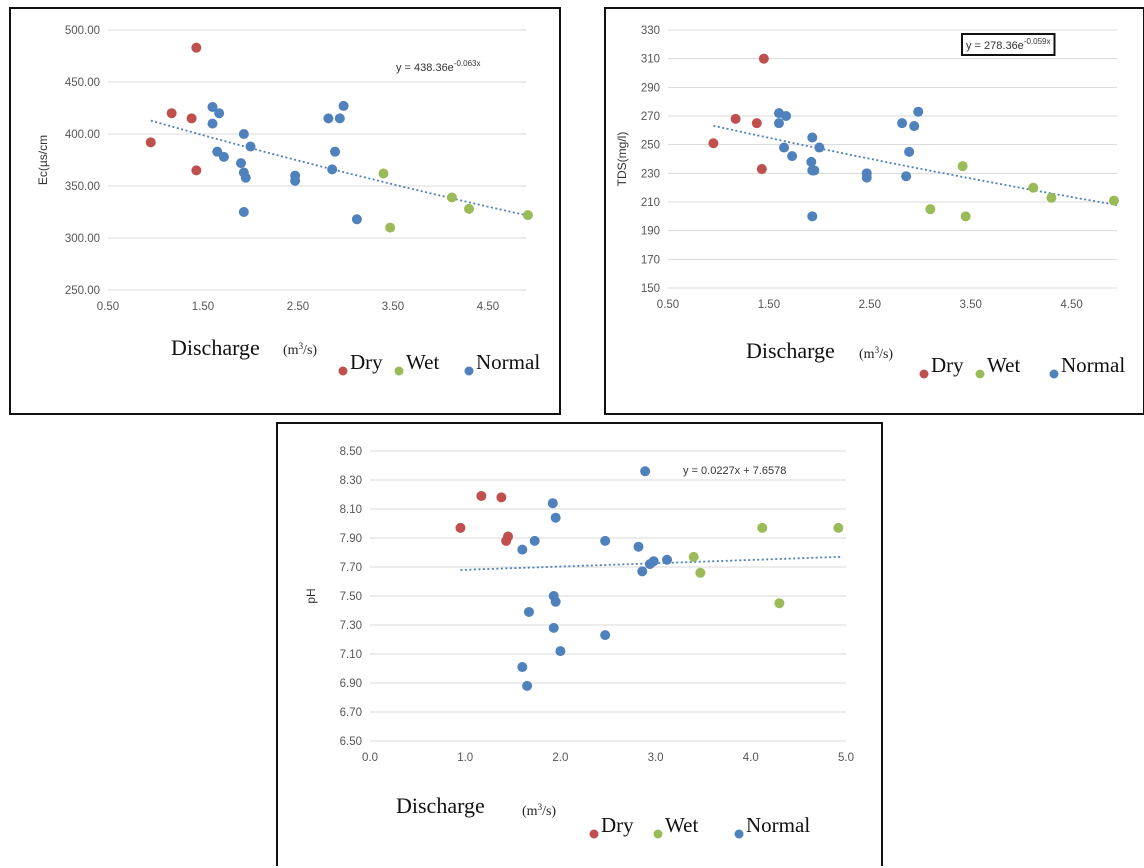  I want to click on y-tick-label: 350.00, so click(82, 187).